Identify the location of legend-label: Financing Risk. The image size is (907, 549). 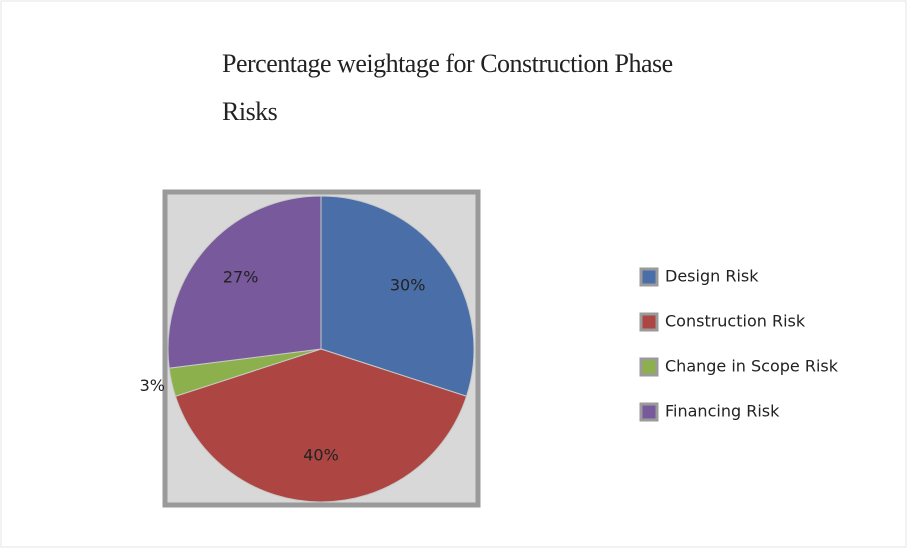
(722, 411).